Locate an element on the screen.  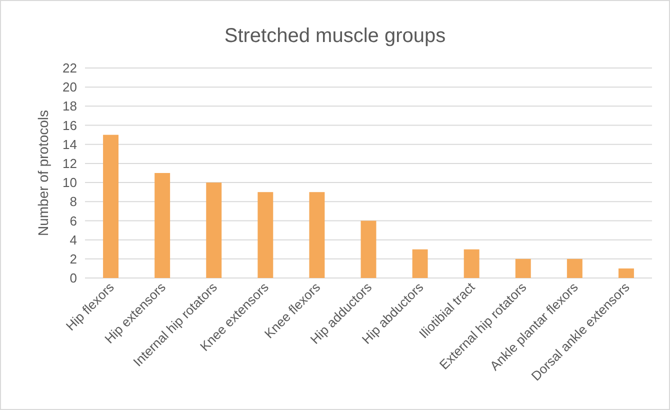
y-tick-label: 10 is located at coordinates (69, 182).